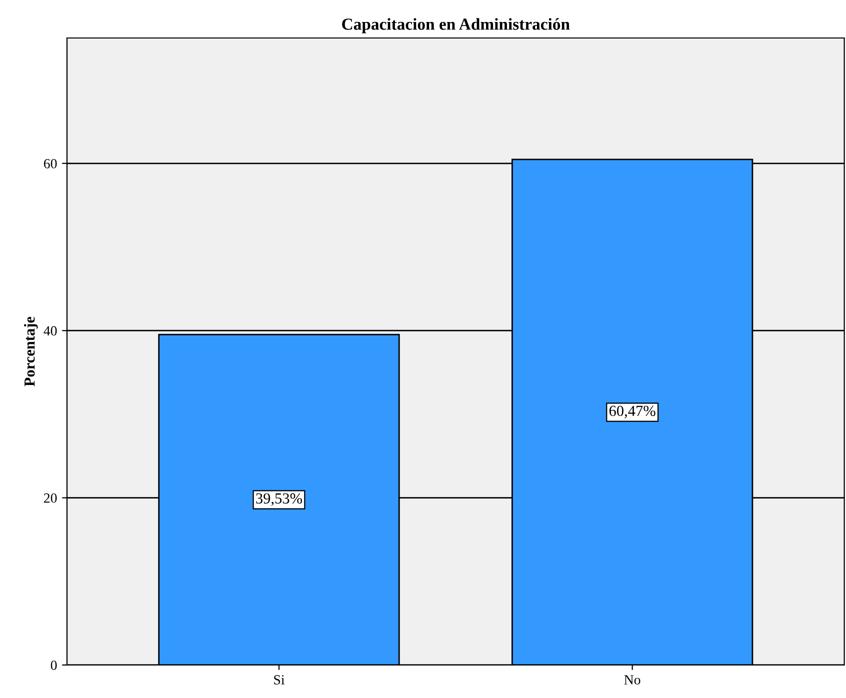 Image resolution: width=846 pixels, height=698 pixels. Describe the element at coordinates (632, 679) in the screenshot. I see `x-tick-label: No` at that location.